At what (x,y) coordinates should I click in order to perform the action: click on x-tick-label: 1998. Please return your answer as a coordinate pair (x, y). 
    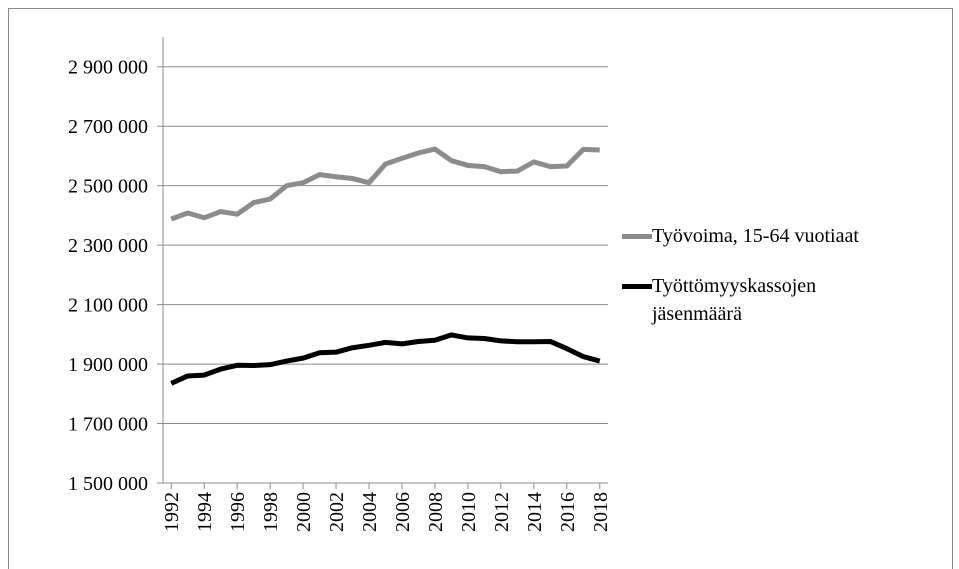
    Looking at the image, I should click on (271, 512).